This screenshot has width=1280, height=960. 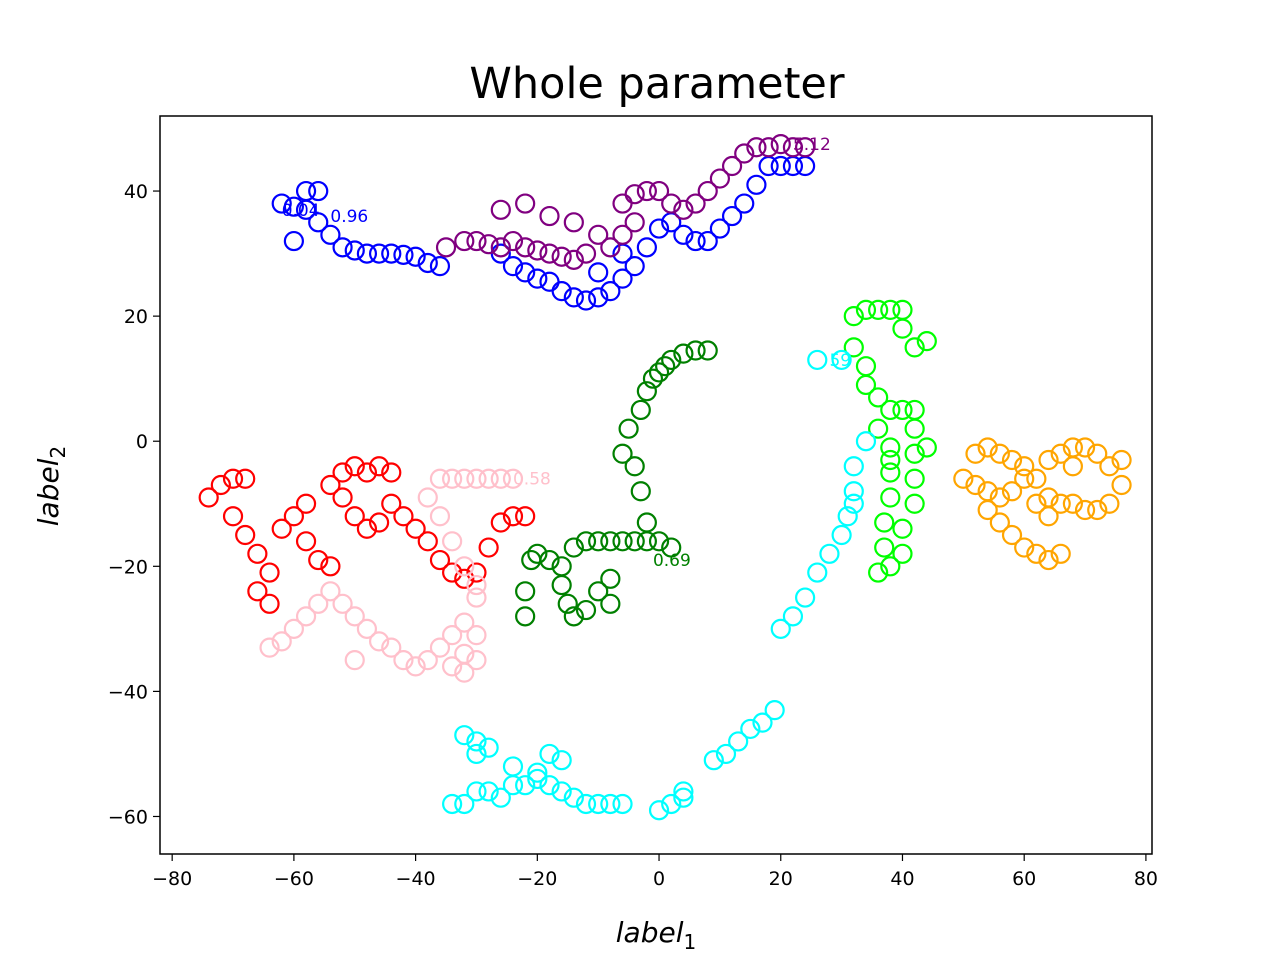 What do you see at coordinates (902, 879) in the screenshot?
I see `x-tick-label: 40` at bounding box center [902, 879].